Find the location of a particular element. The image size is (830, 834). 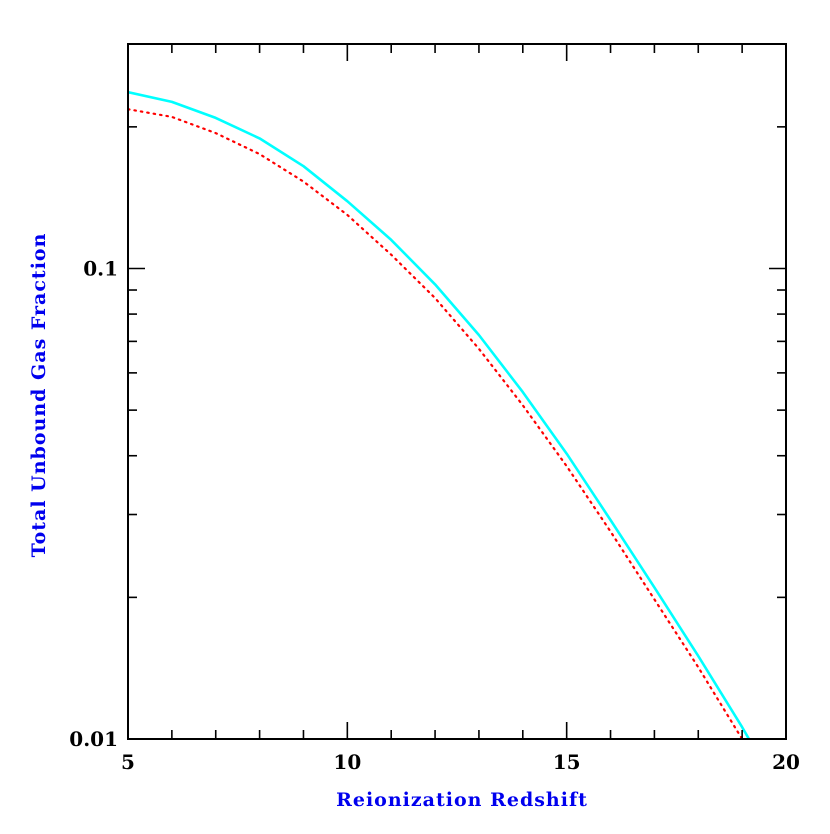

x-tick-label: 15 is located at coordinates (567, 762).